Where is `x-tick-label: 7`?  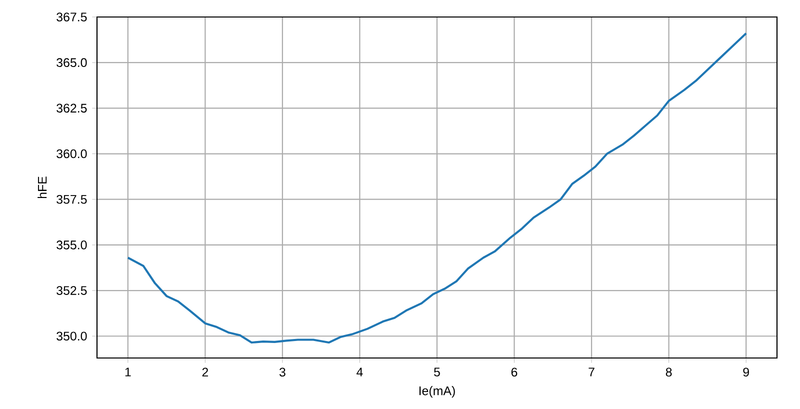 x-tick-label: 7 is located at coordinates (591, 372).